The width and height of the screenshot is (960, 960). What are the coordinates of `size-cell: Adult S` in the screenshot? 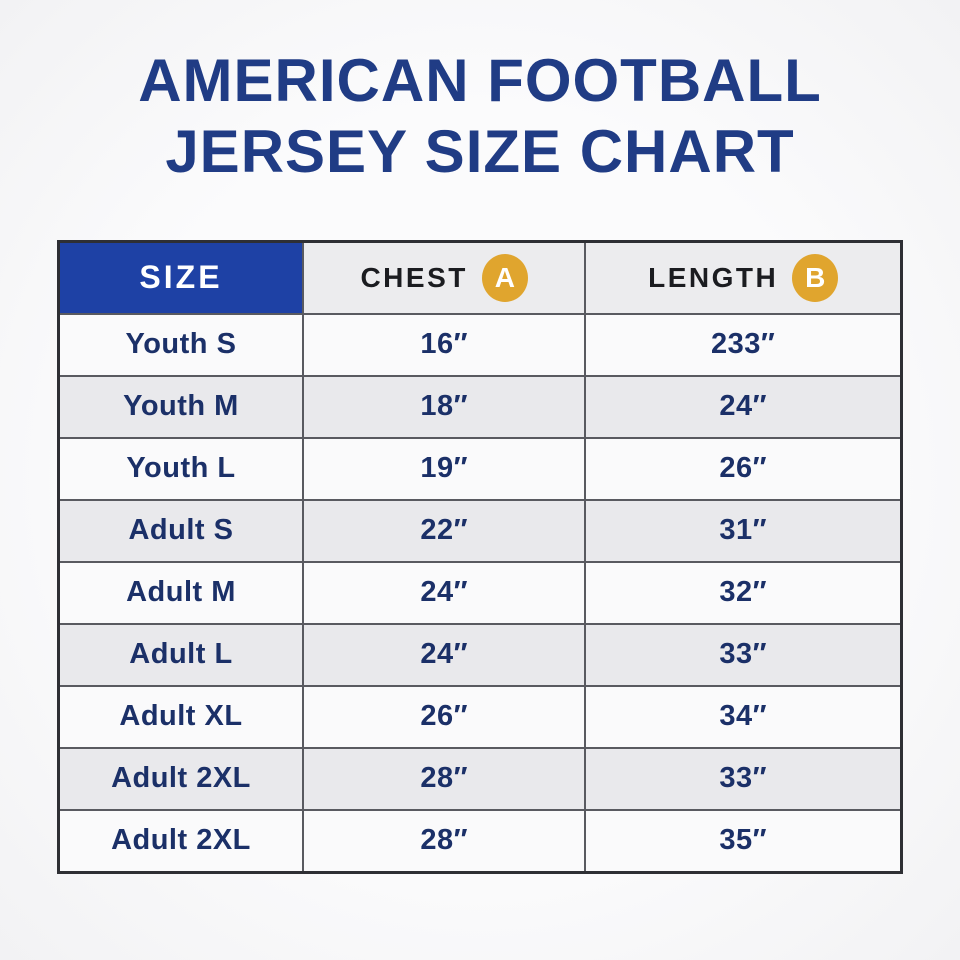 It's located at (180, 530).